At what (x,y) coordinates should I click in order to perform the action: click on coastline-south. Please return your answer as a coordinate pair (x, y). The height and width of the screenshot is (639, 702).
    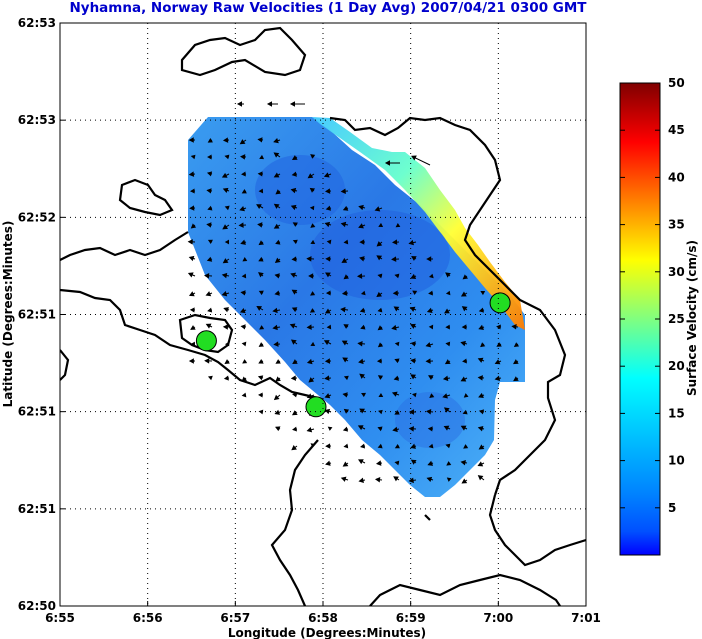
    Looking at the image, I should click on (294, 522).